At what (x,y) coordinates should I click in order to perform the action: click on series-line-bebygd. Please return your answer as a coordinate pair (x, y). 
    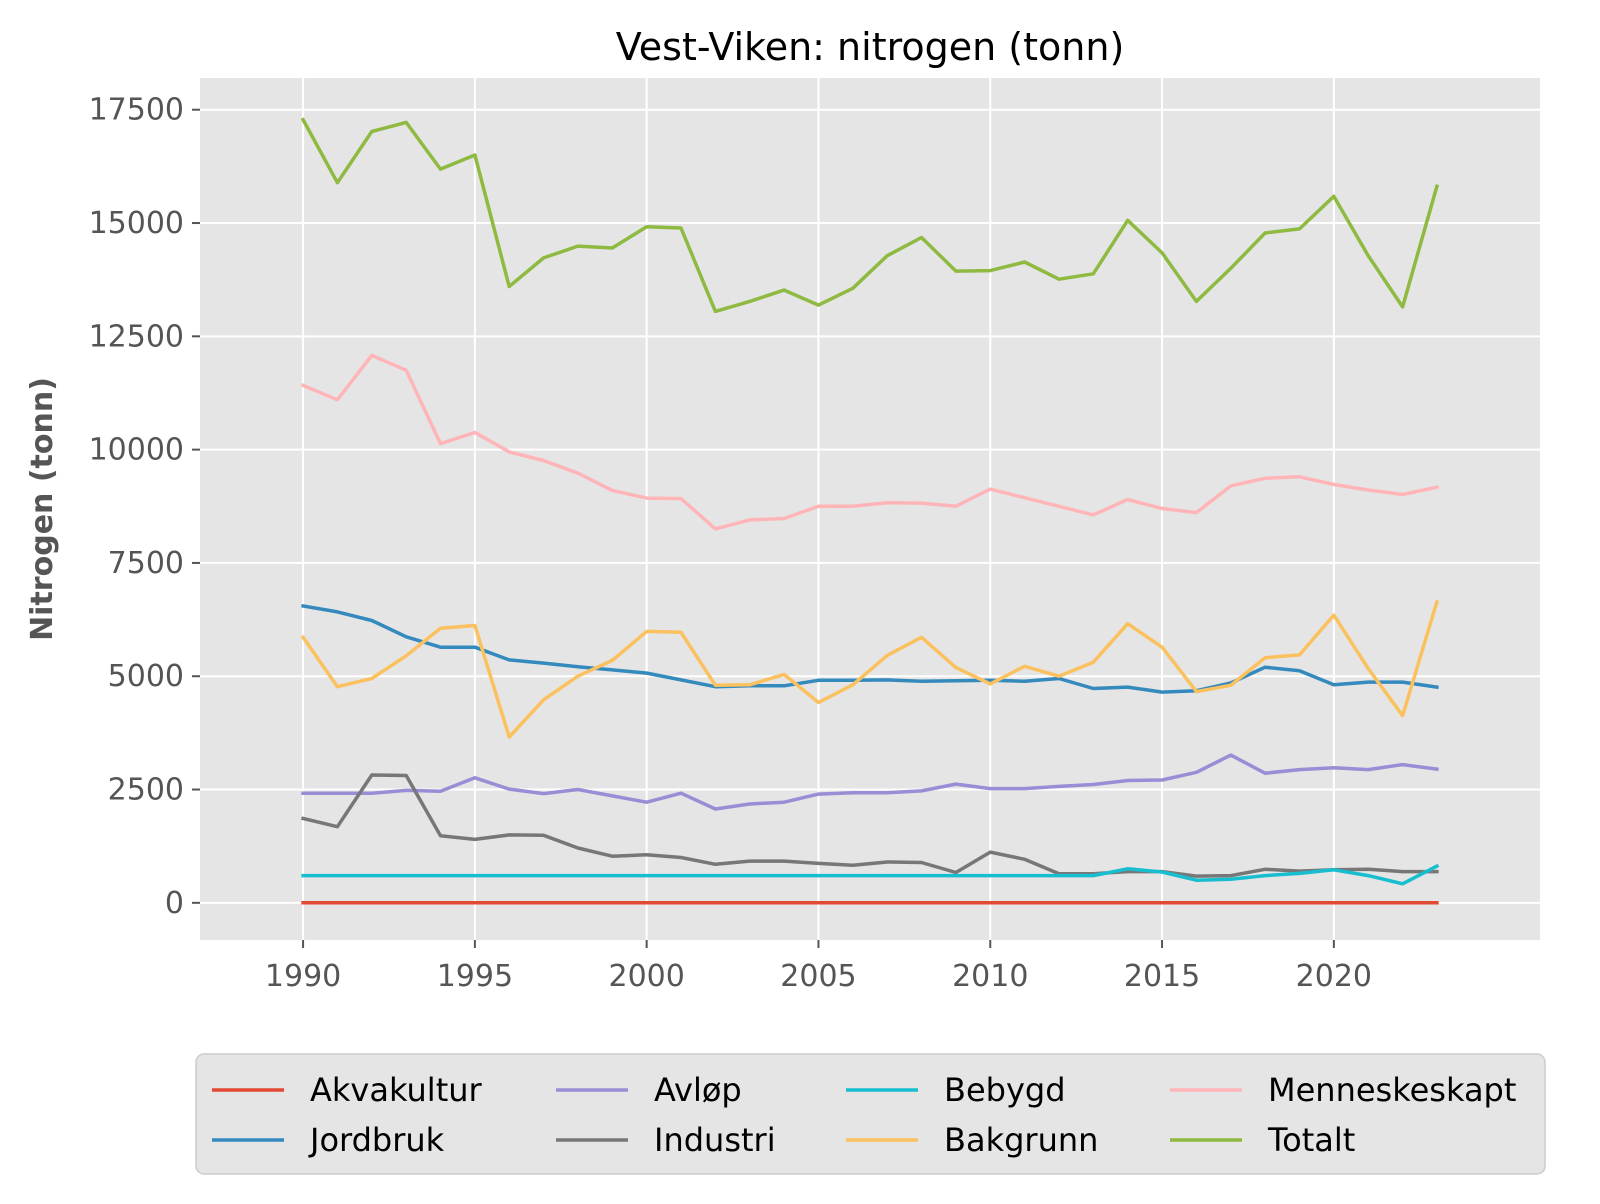
    Looking at the image, I should click on (870, 874).